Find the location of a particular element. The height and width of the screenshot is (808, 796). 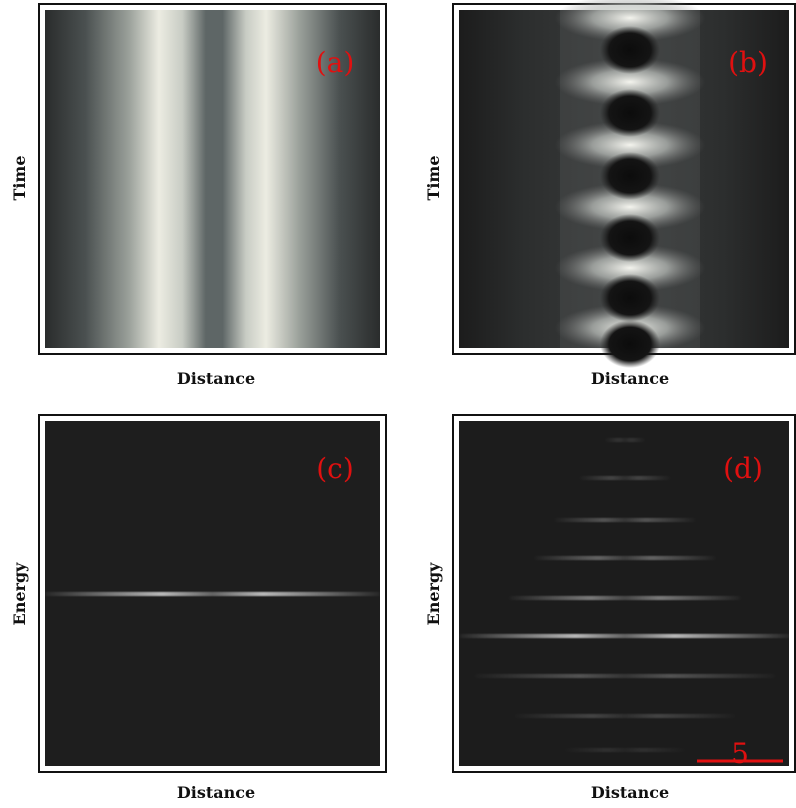

scale-bar-label: 5 is located at coordinates (740, 753).